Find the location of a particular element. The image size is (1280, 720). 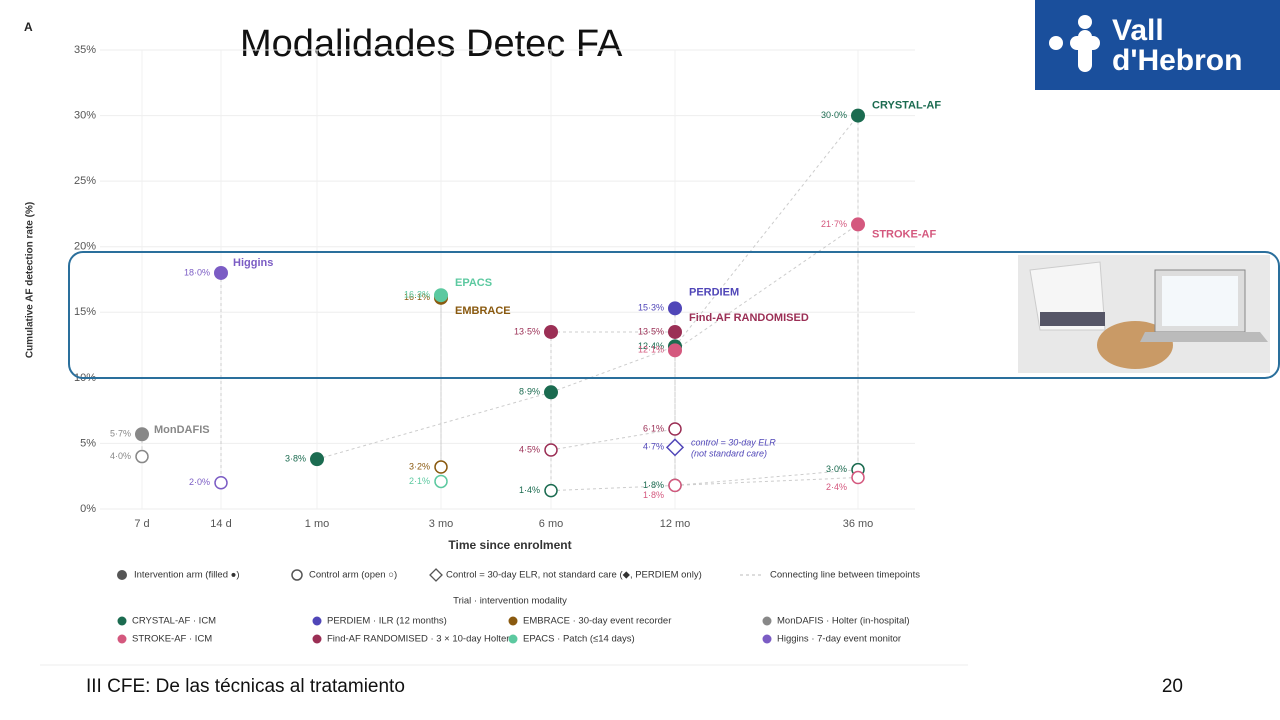

value-label: 4·5% is located at coordinates (529, 449).